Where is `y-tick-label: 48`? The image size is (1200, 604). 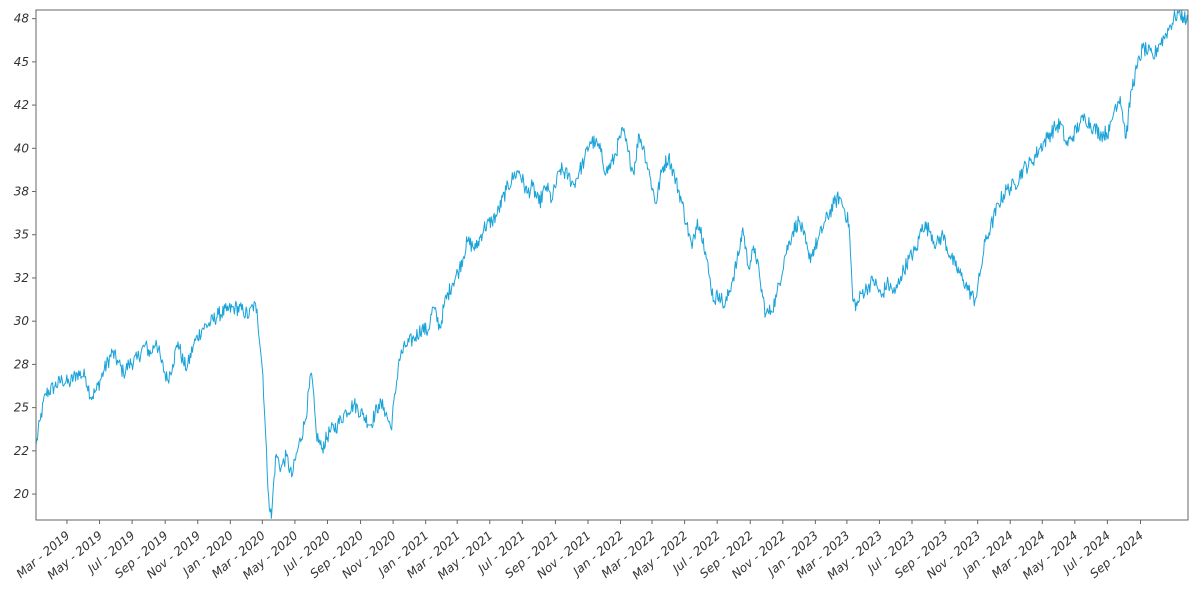
y-tick-label: 48 is located at coordinates (22, 19).